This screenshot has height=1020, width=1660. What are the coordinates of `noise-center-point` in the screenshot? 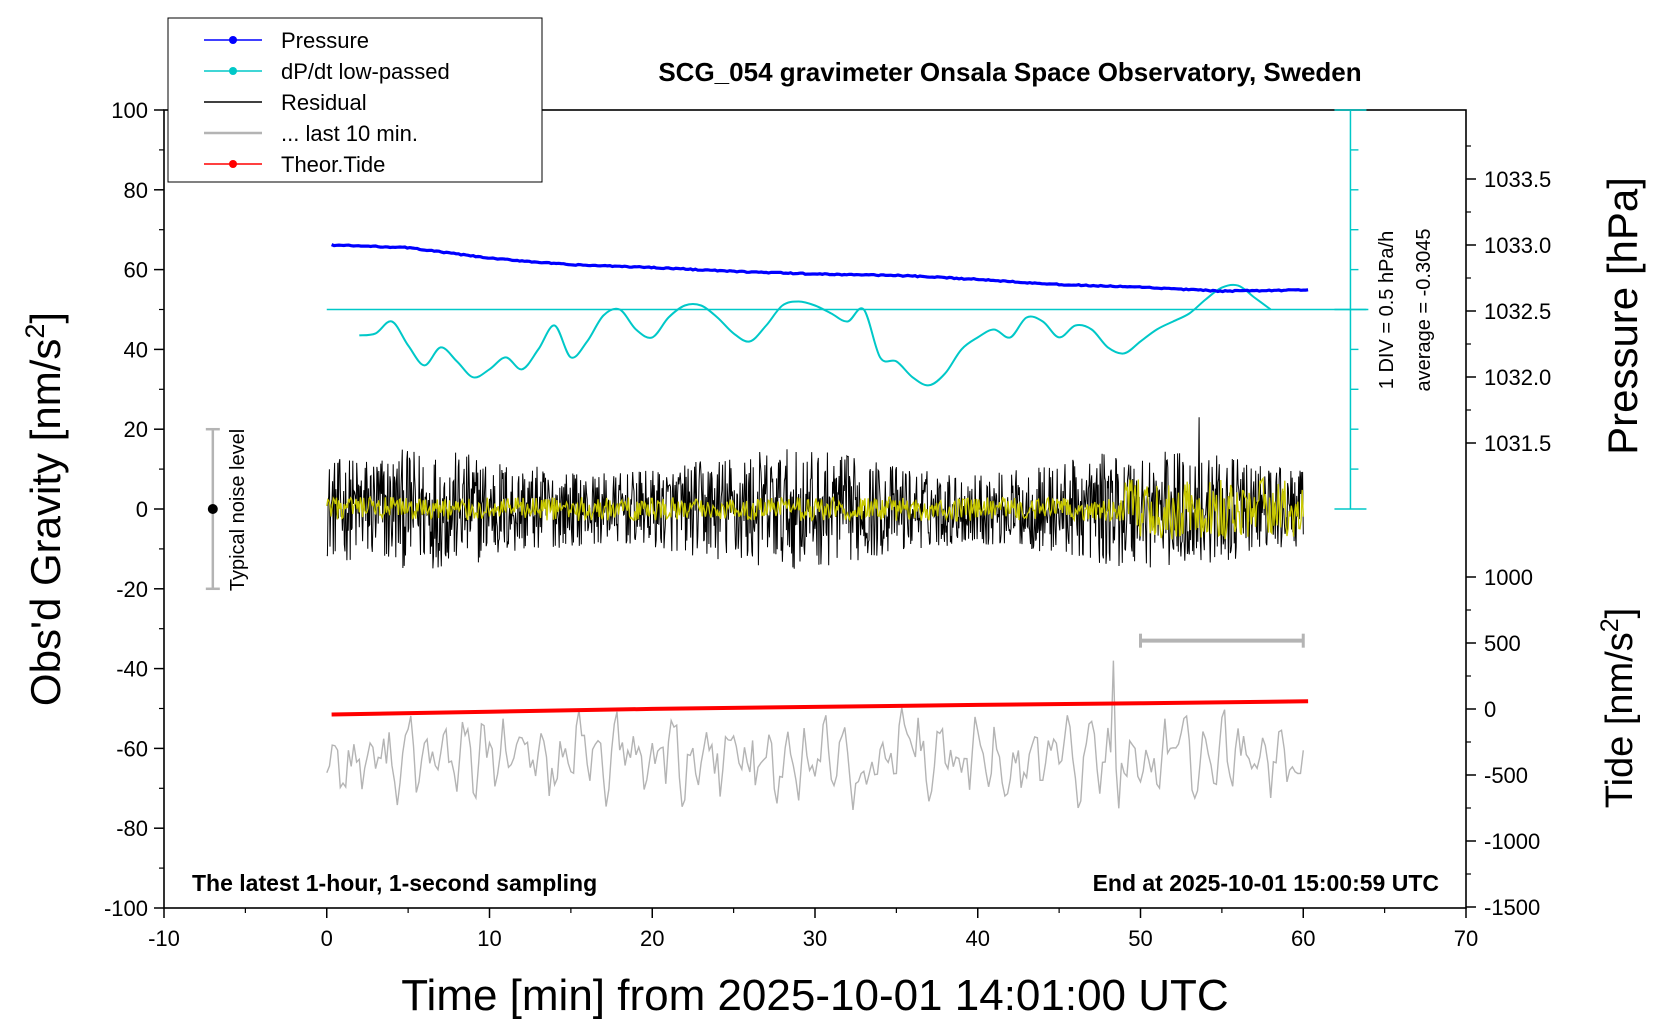 It's located at (212, 509).